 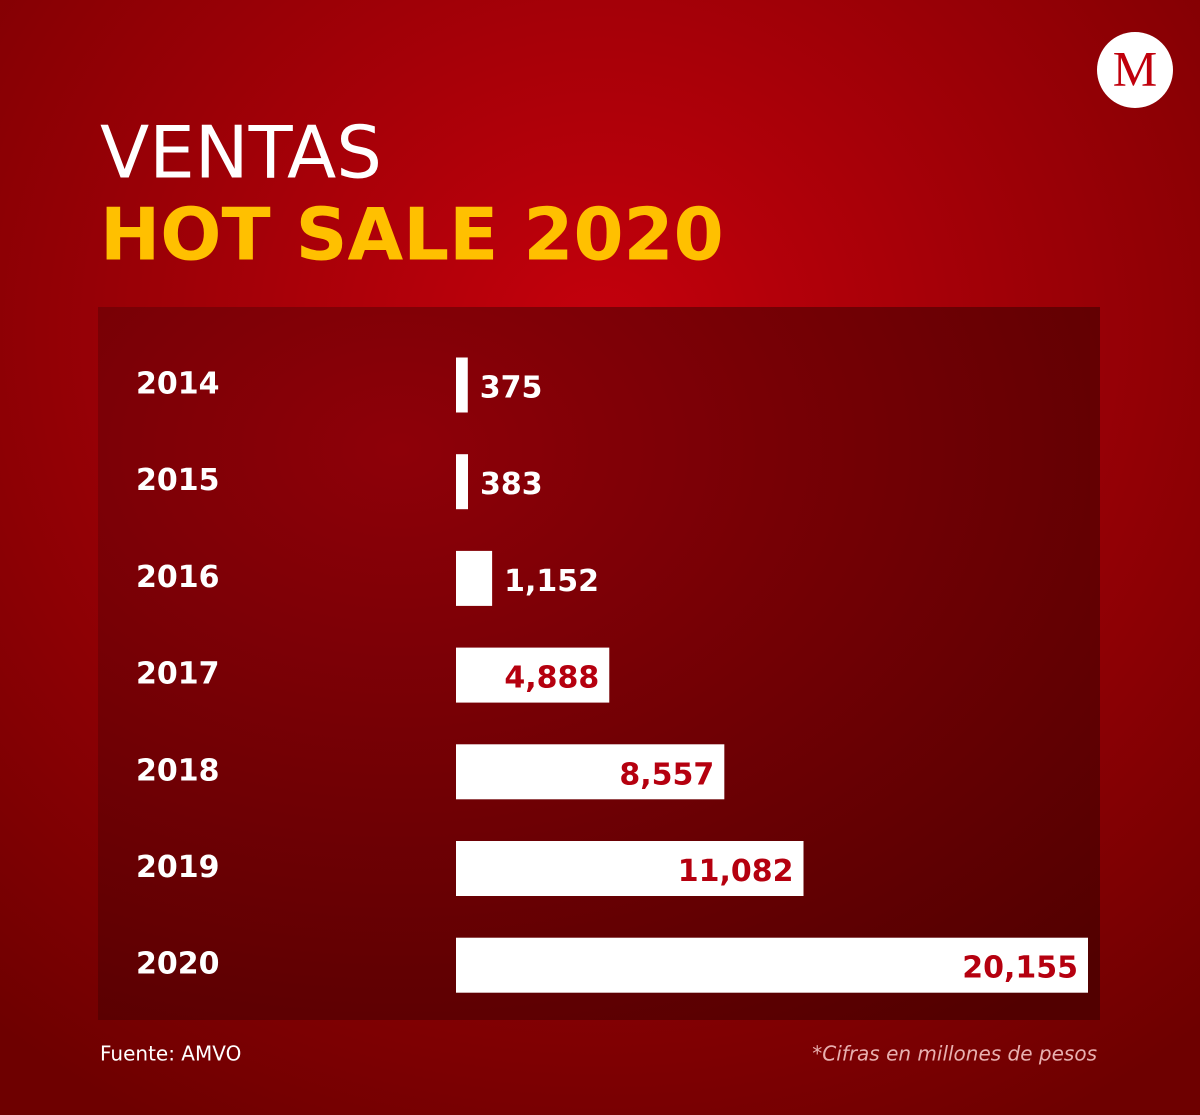 I want to click on category-label: 2019, so click(x=178, y=867).